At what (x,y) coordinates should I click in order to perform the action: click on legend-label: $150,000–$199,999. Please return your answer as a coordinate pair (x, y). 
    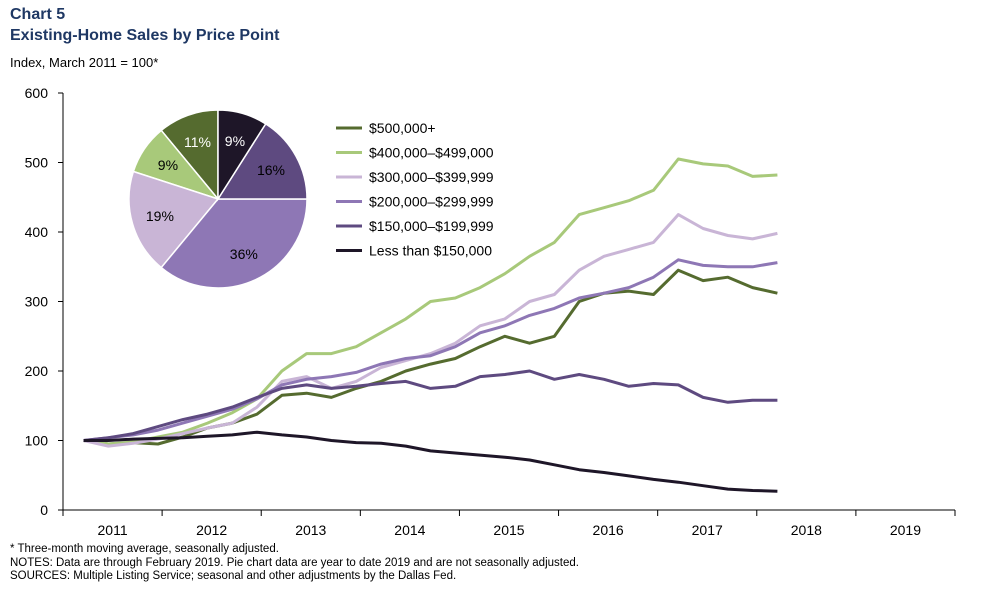
    Looking at the image, I should click on (431, 226).